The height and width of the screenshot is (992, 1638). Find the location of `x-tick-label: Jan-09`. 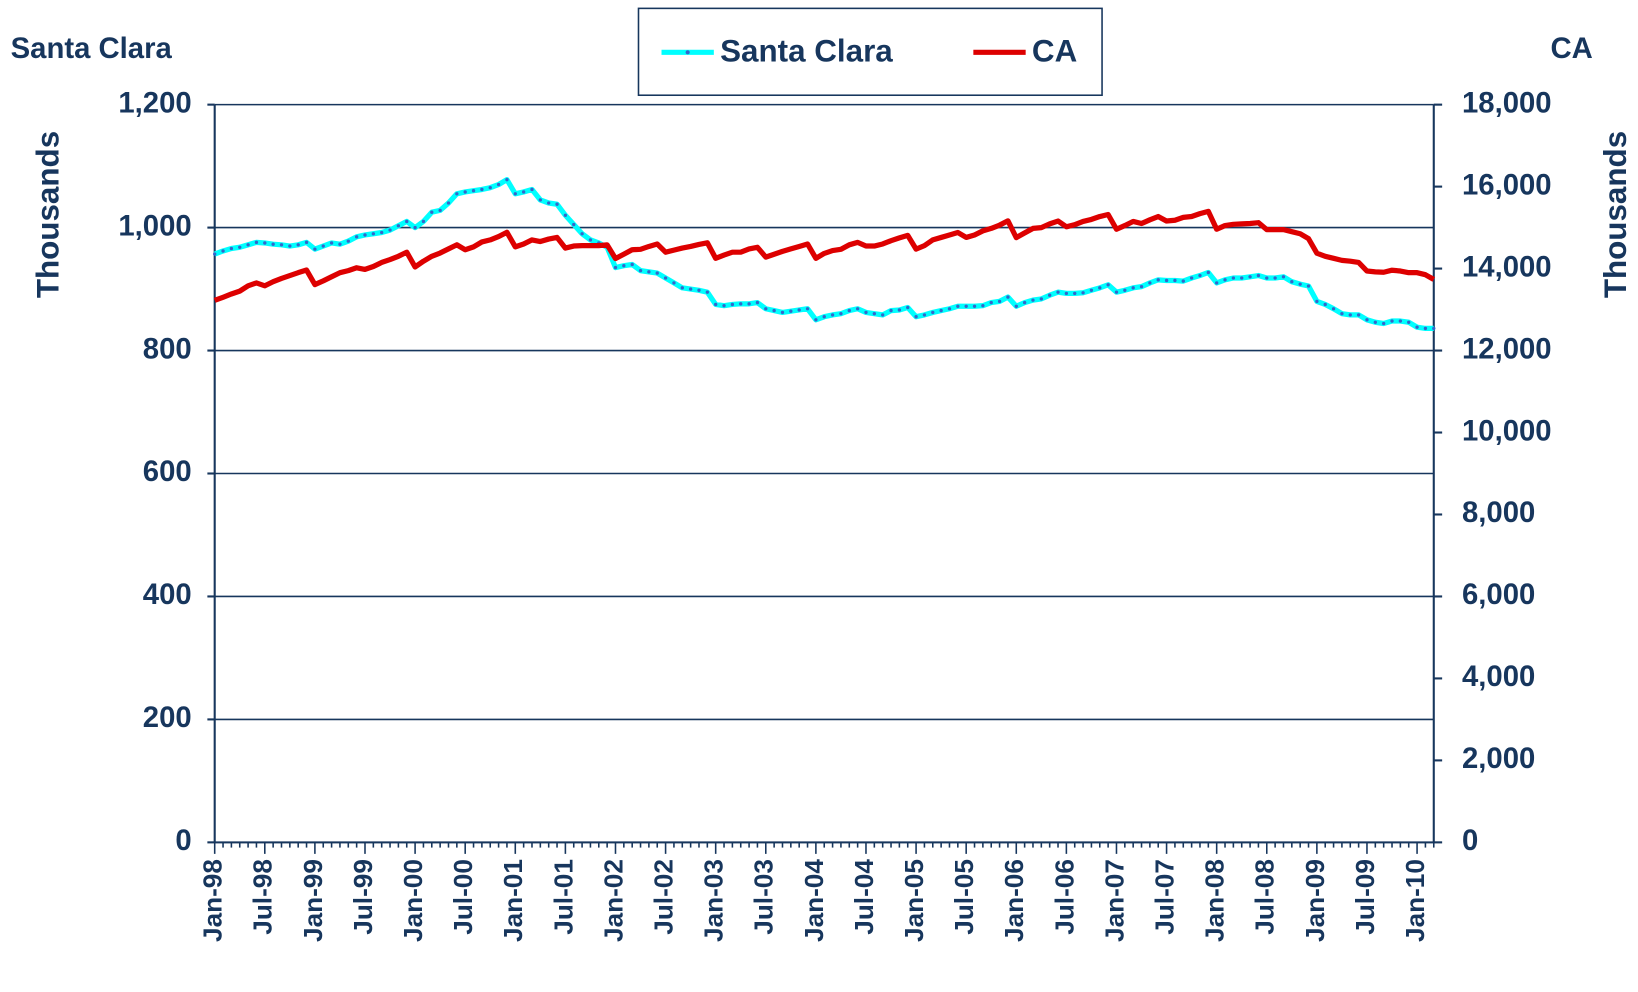

x-tick-label: Jan-09 is located at coordinates (1315, 900).